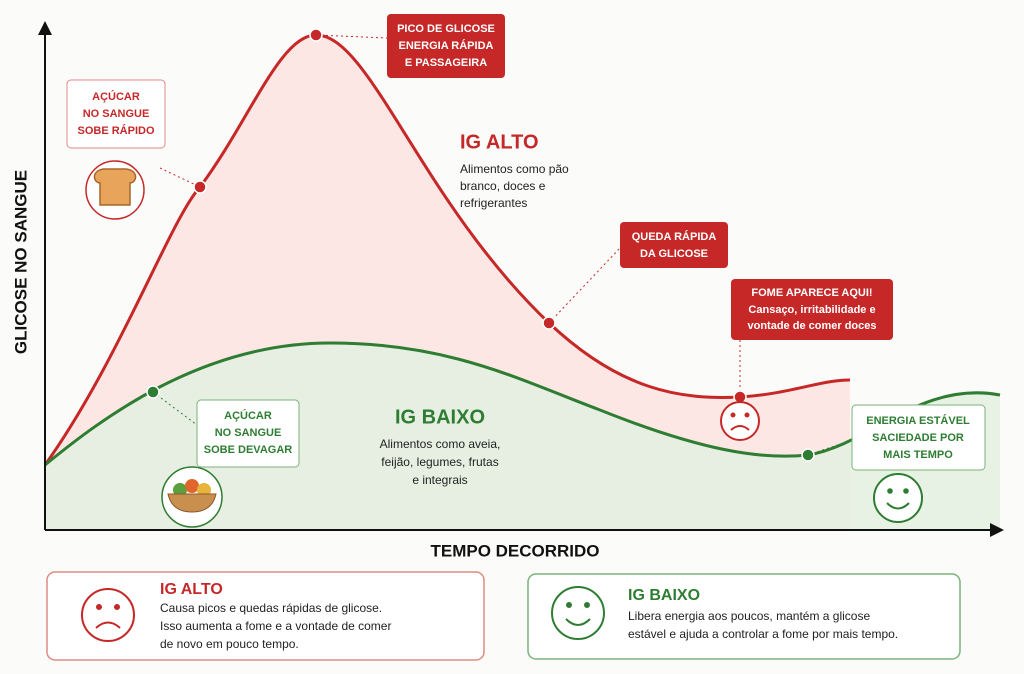  What do you see at coordinates (191, 589) in the screenshot?
I see `summary-title: IG ALTO` at bounding box center [191, 589].